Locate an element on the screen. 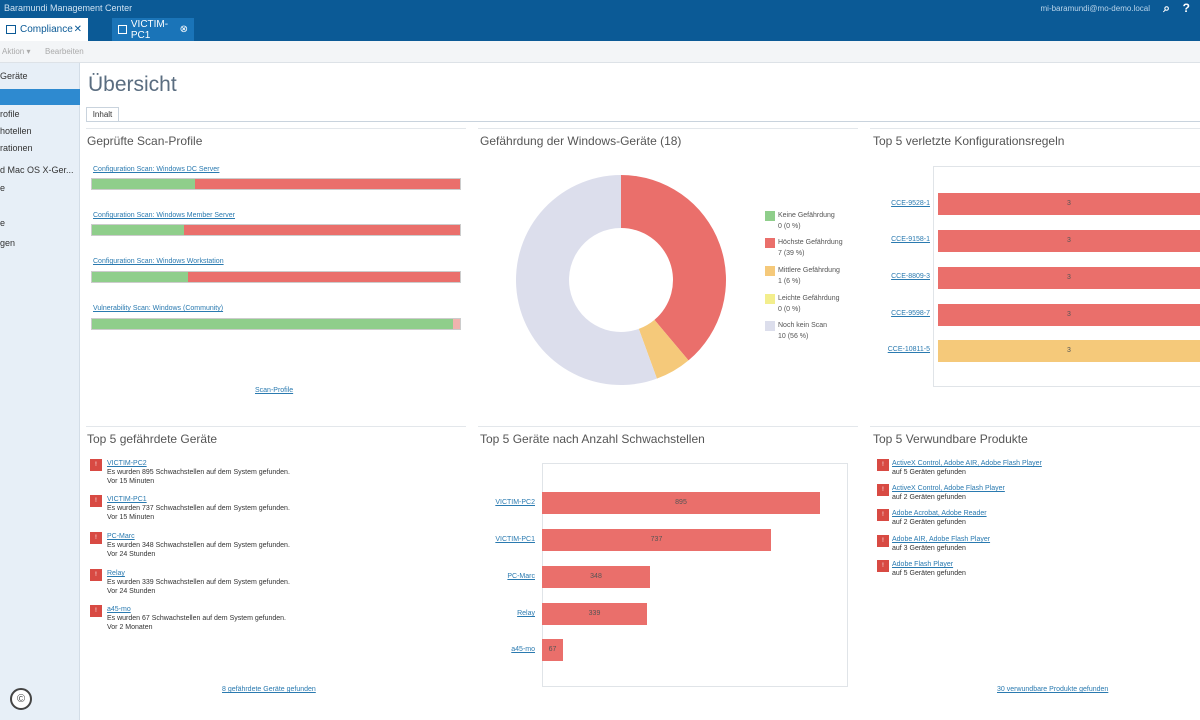 The image size is (1200, 720). devices-panel is located at coordinates (276, 566).